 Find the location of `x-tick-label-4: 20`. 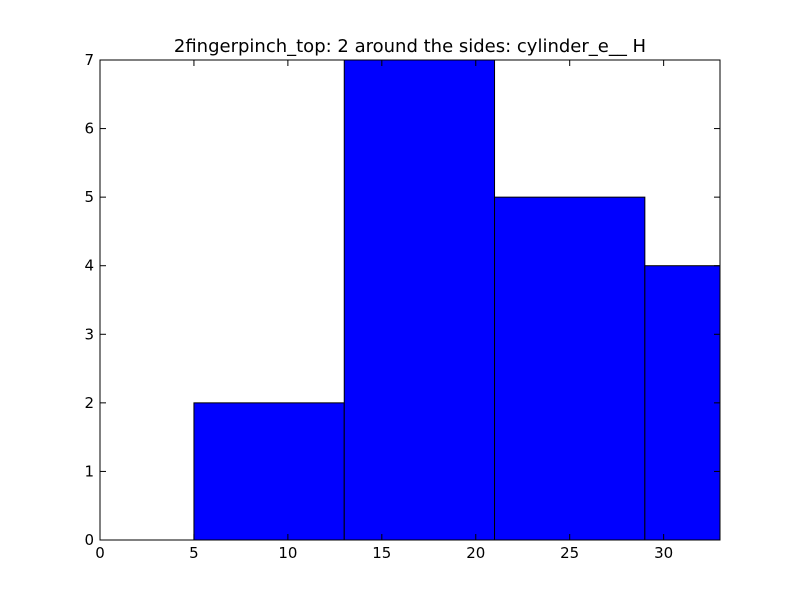

x-tick-label-4: 20 is located at coordinates (475, 553).